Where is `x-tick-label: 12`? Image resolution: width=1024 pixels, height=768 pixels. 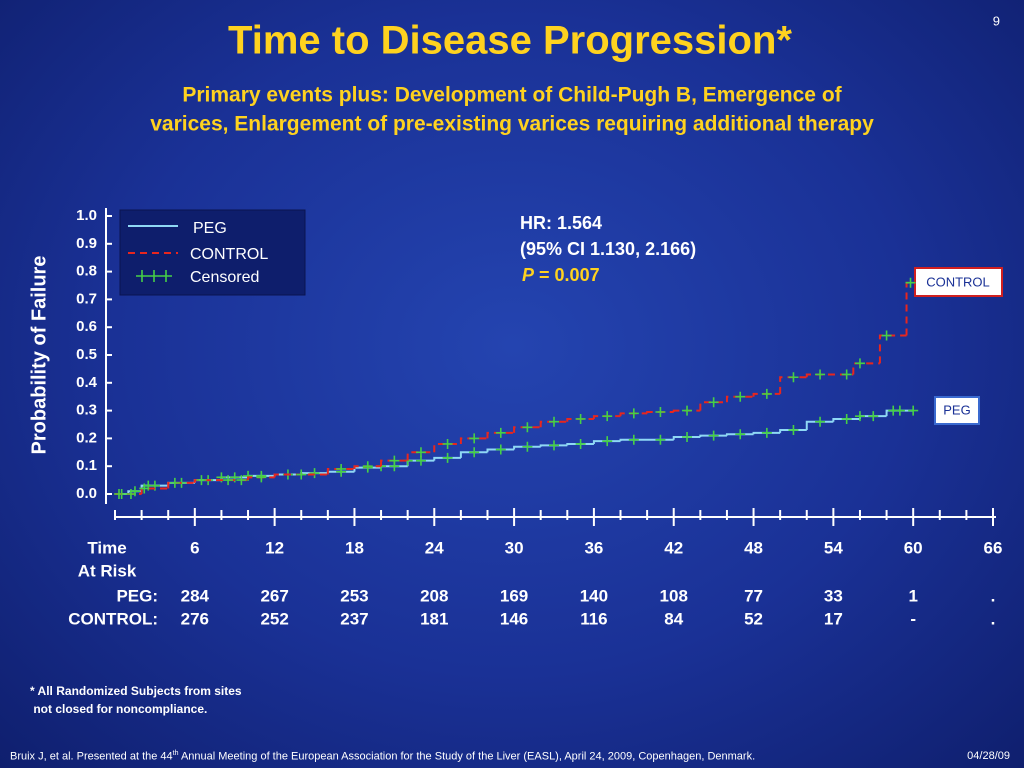 x-tick-label: 12 is located at coordinates (274, 547).